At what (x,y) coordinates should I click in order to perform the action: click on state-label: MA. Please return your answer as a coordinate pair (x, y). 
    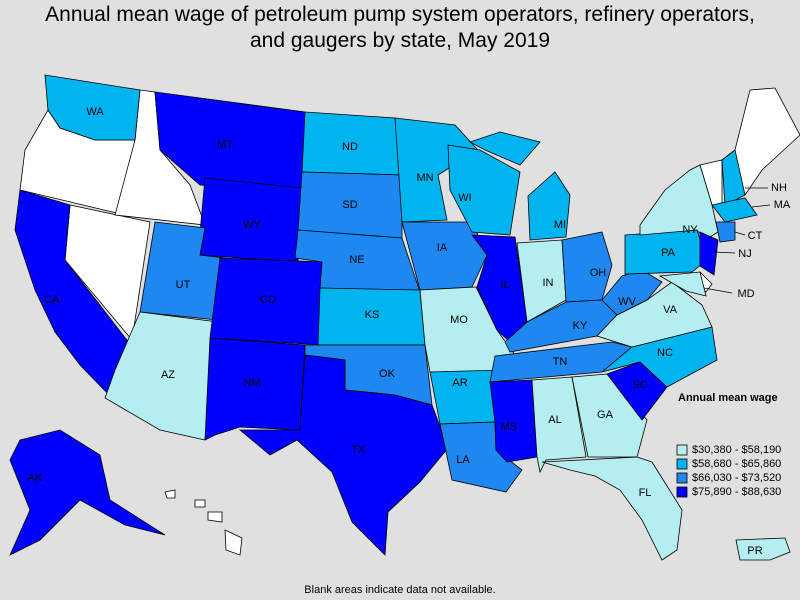
    Looking at the image, I should click on (782, 205).